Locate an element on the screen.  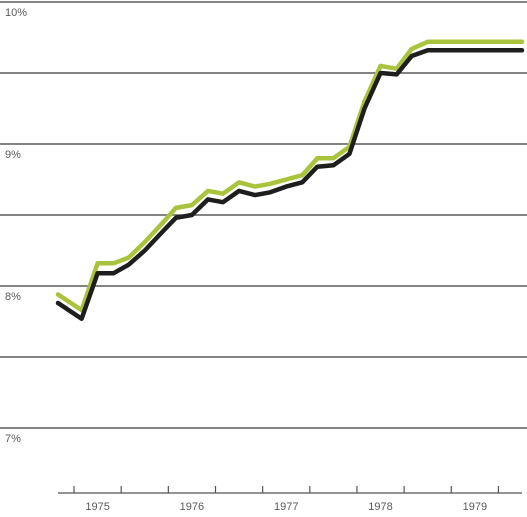
y-tick-label-9: 9% is located at coordinates (13, 155).